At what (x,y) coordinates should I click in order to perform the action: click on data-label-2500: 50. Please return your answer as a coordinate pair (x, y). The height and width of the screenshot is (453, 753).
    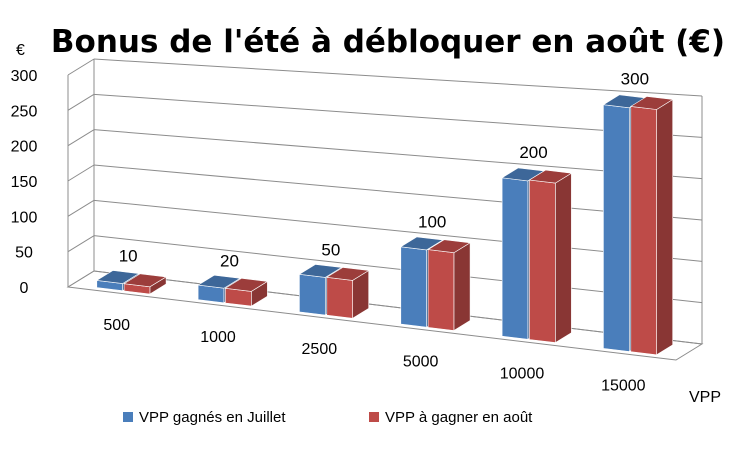
    Looking at the image, I should click on (330, 249).